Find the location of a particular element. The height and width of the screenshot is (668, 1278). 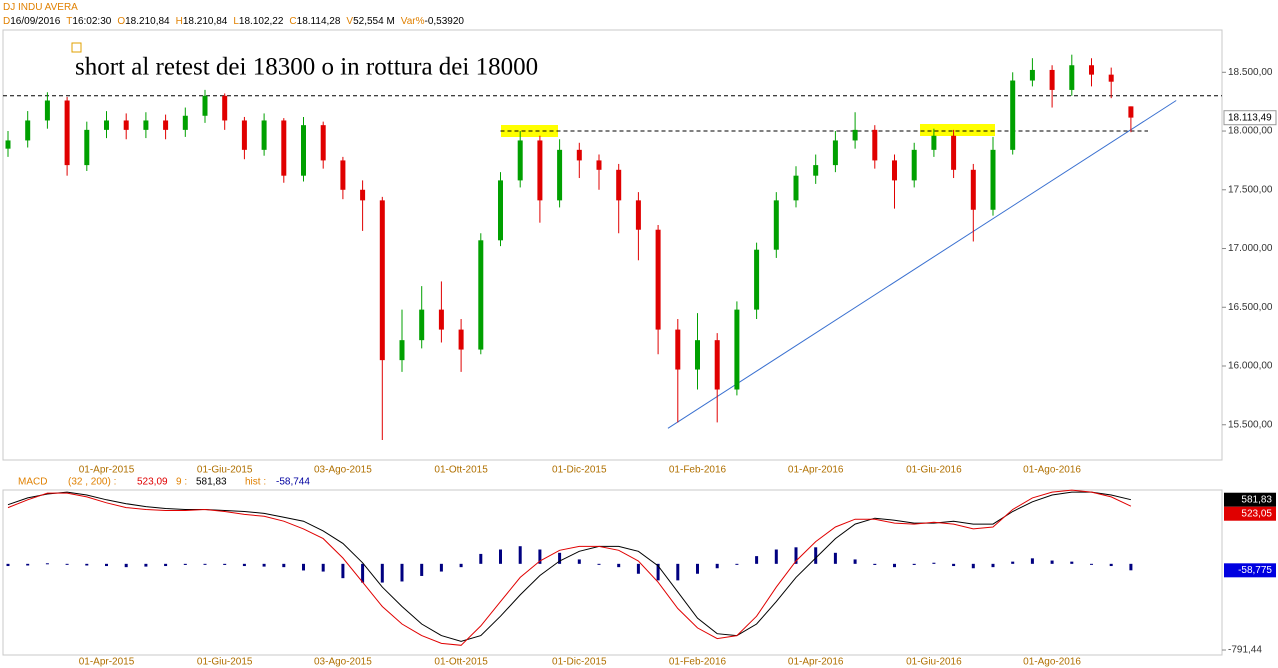

y-tick-label: 16.500,00 is located at coordinates (1250, 307).